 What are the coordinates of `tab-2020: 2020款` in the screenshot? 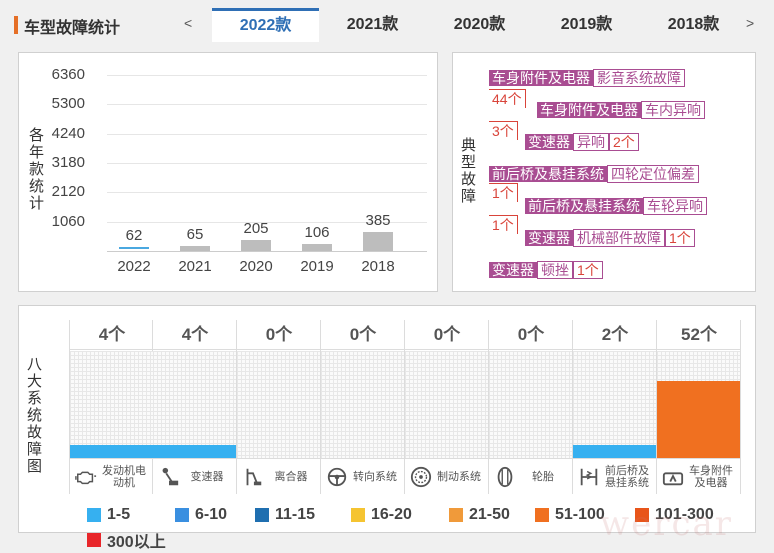 It's located at (479, 24).